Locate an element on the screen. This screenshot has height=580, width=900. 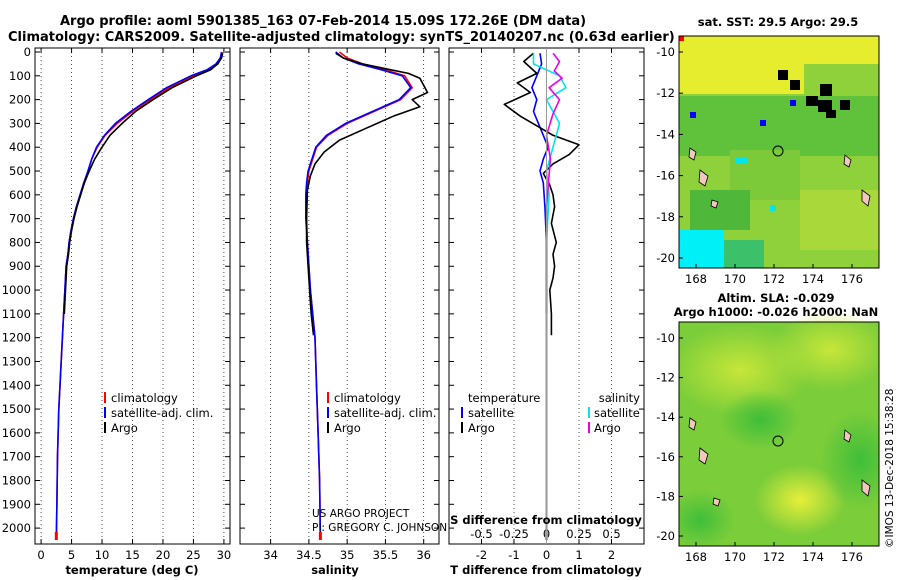
s-x-tick-label: -0.5 is located at coordinates (481, 534).